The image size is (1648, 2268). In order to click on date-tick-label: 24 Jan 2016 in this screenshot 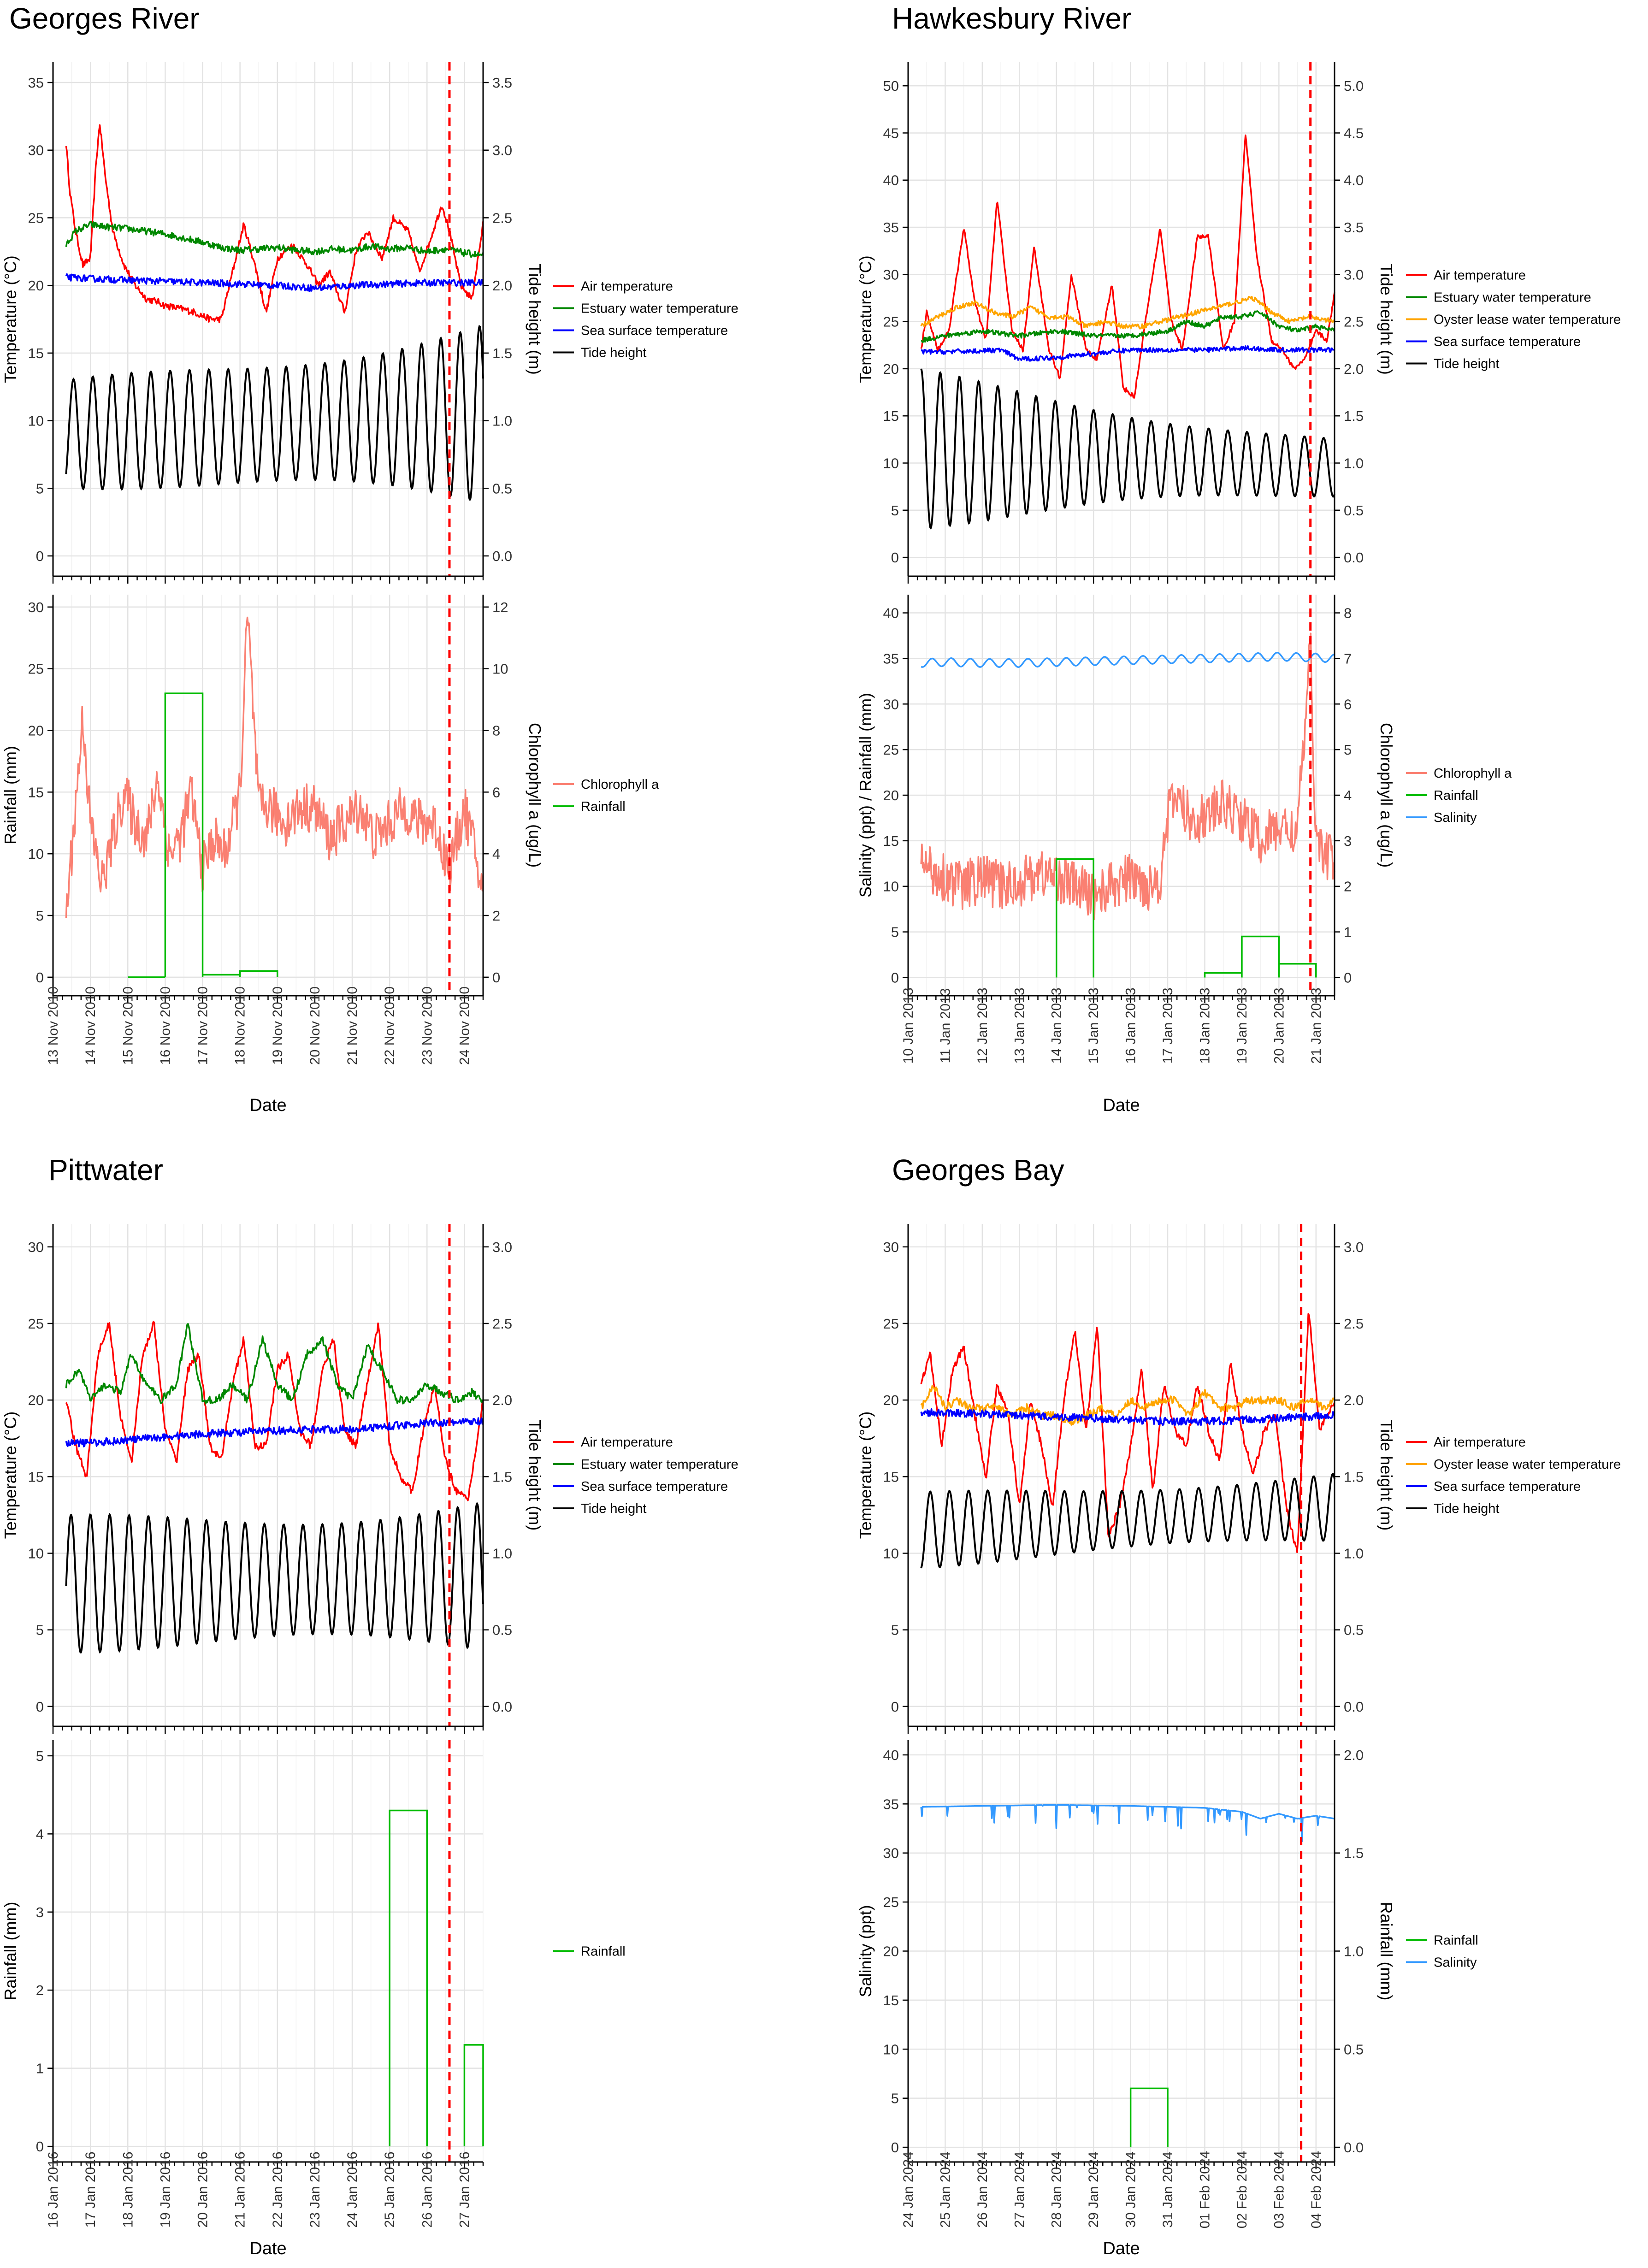, I will do `click(352, 2189)`.